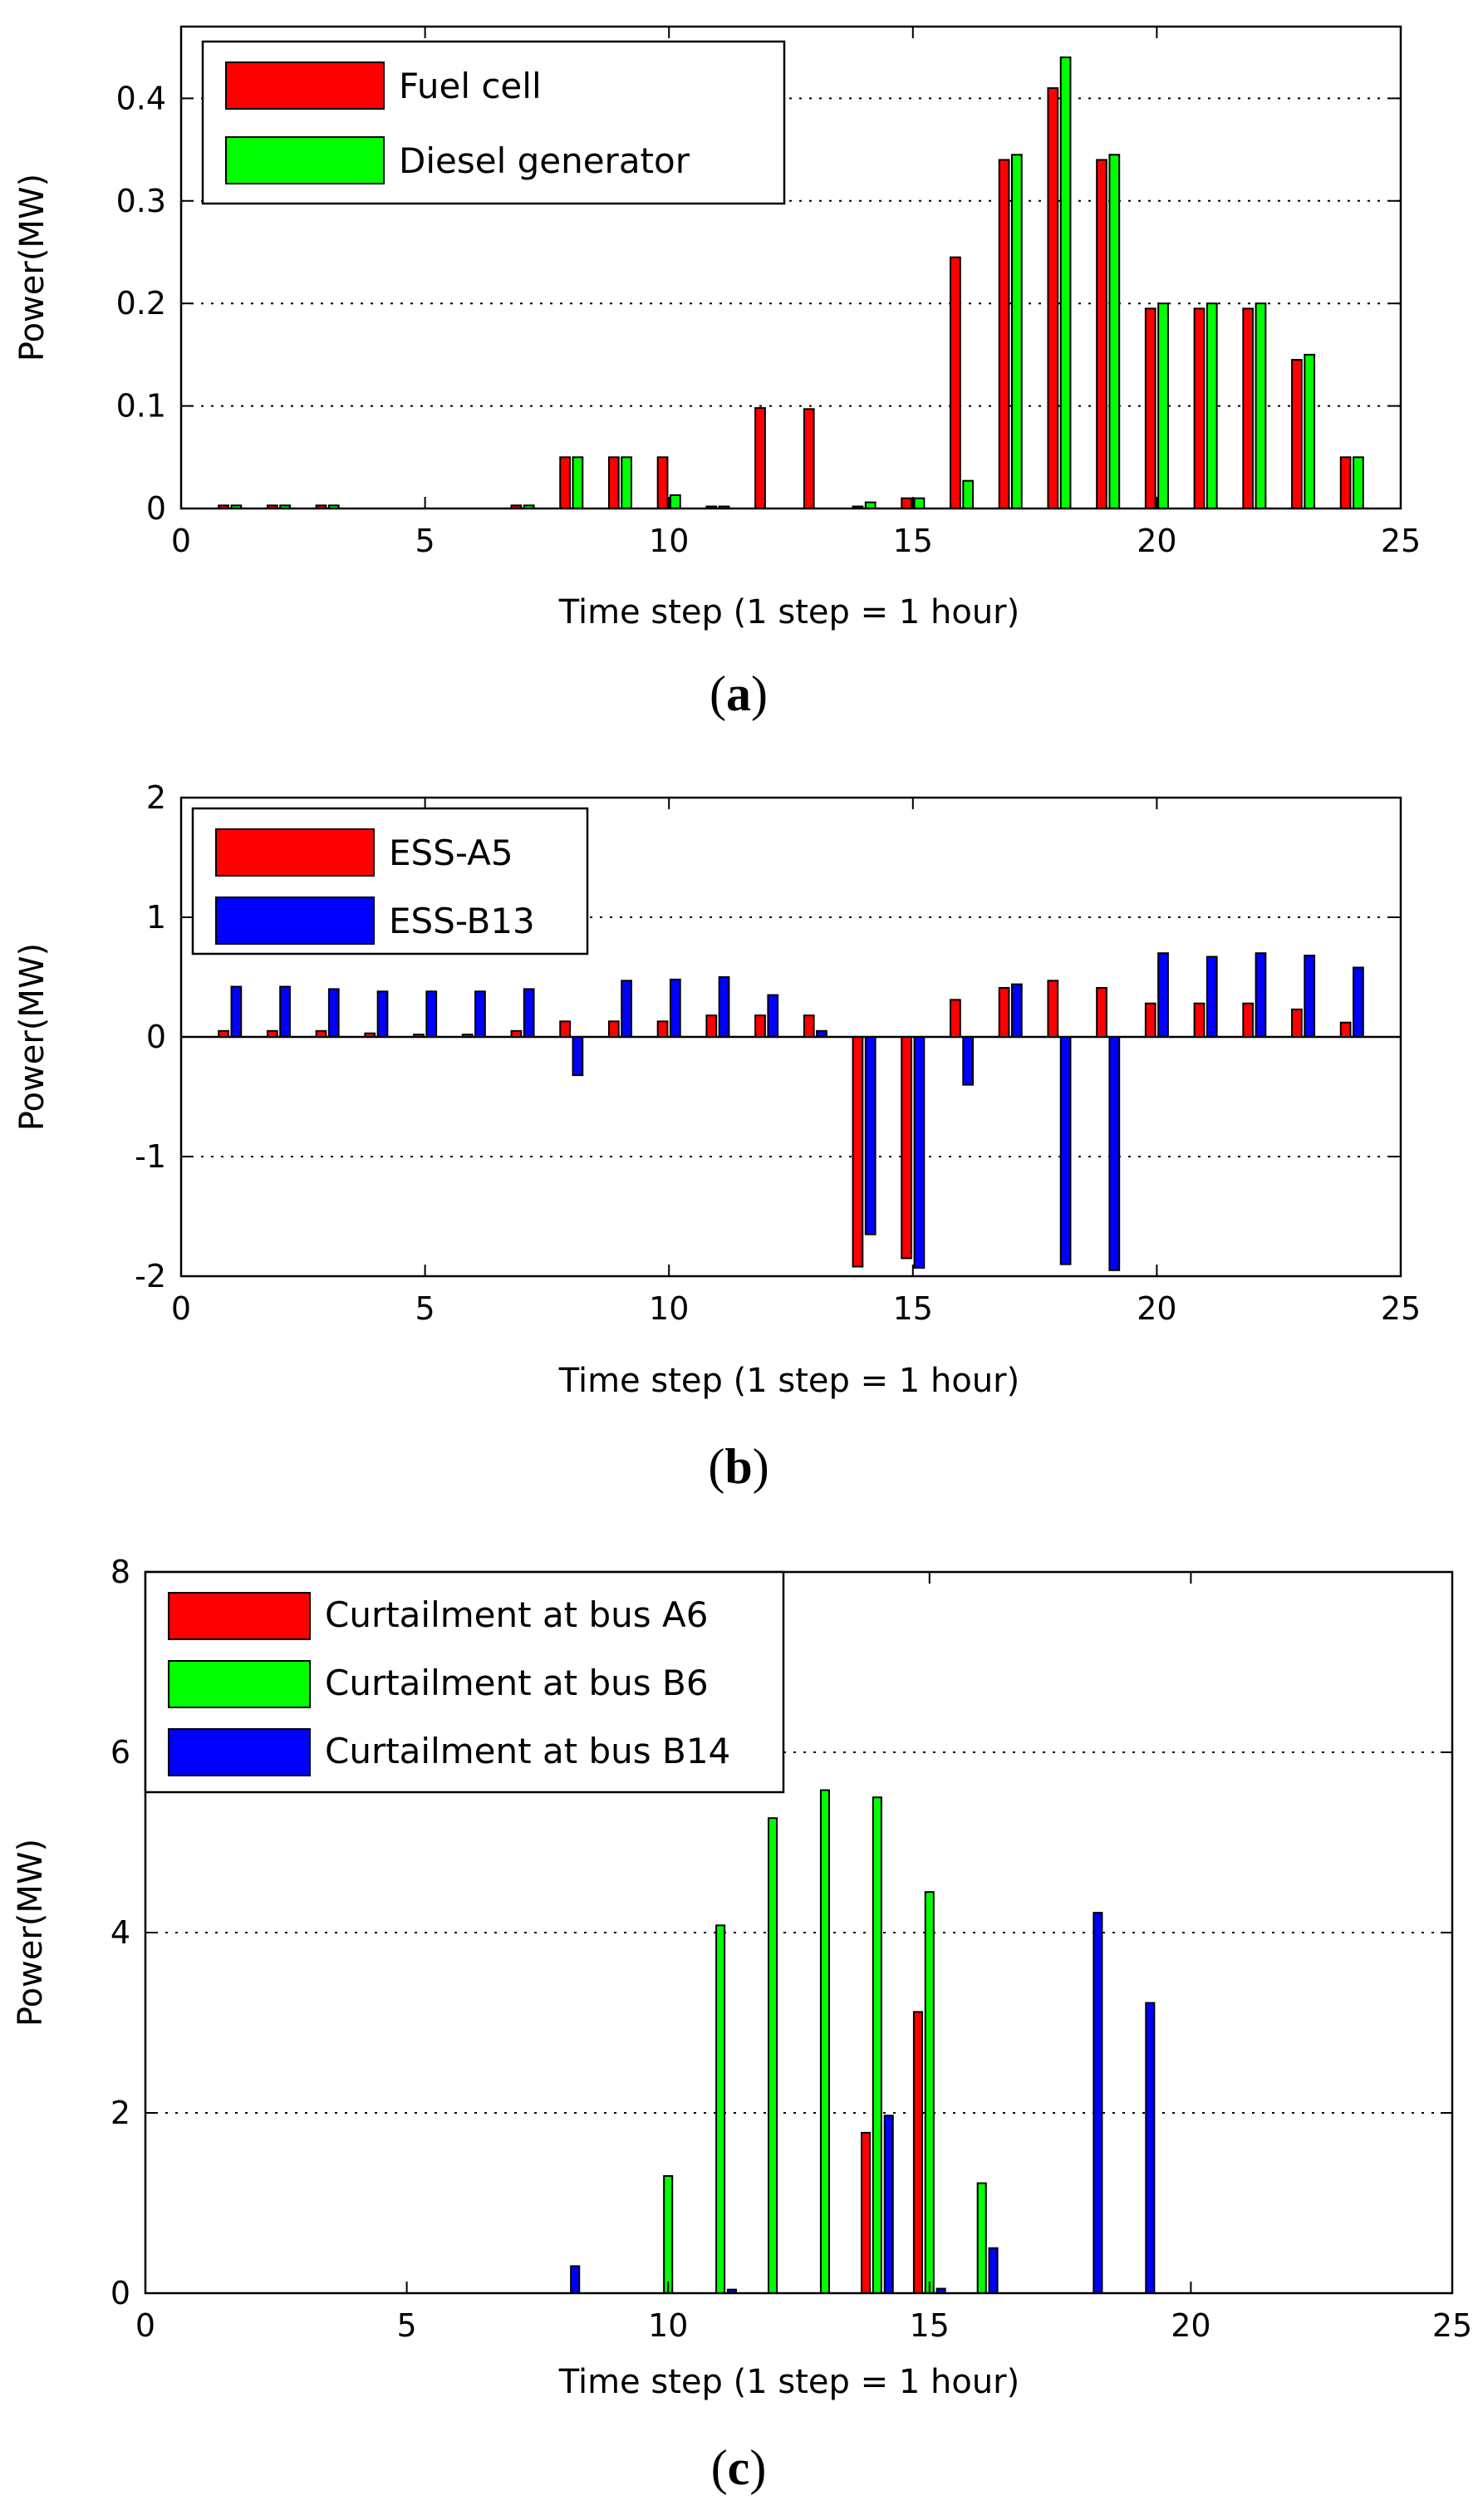 Image resolution: width=1478 pixels, height=2520 pixels. Describe the element at coordinates (120, 1933) in the screenshot. I see `y-tick-label: 4` at that location.